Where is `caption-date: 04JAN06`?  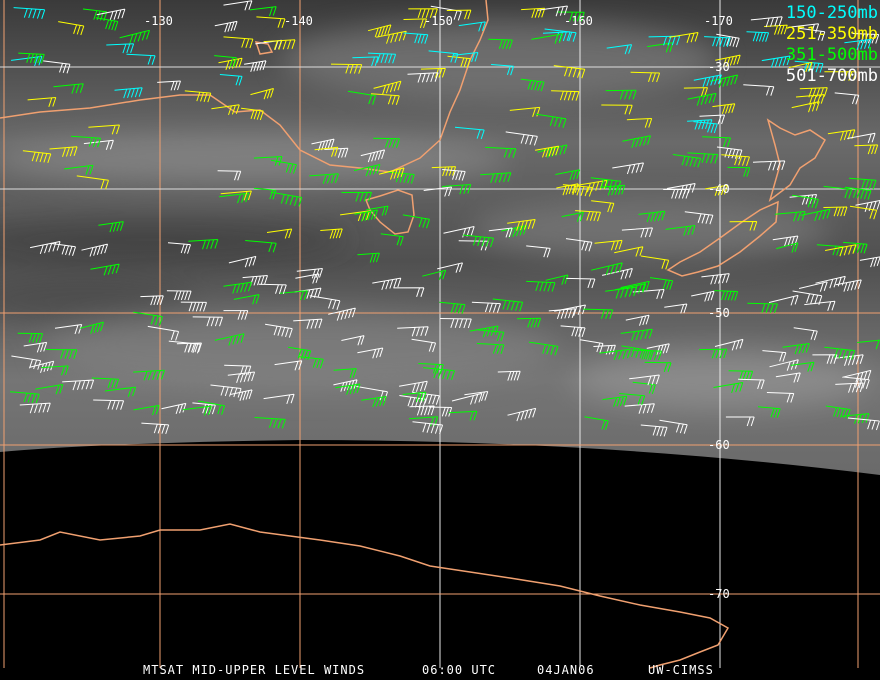
caption-date: 04JAN06 is located at coordinates (566, 670).